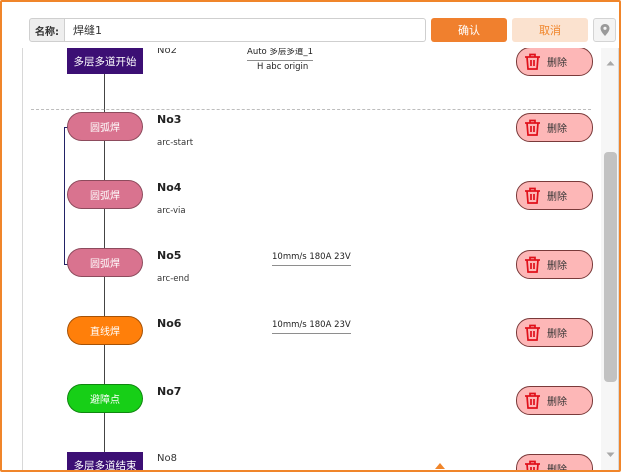 This screenshot has height=472, width=621. I want to click on step-separator, so click(311, 109).